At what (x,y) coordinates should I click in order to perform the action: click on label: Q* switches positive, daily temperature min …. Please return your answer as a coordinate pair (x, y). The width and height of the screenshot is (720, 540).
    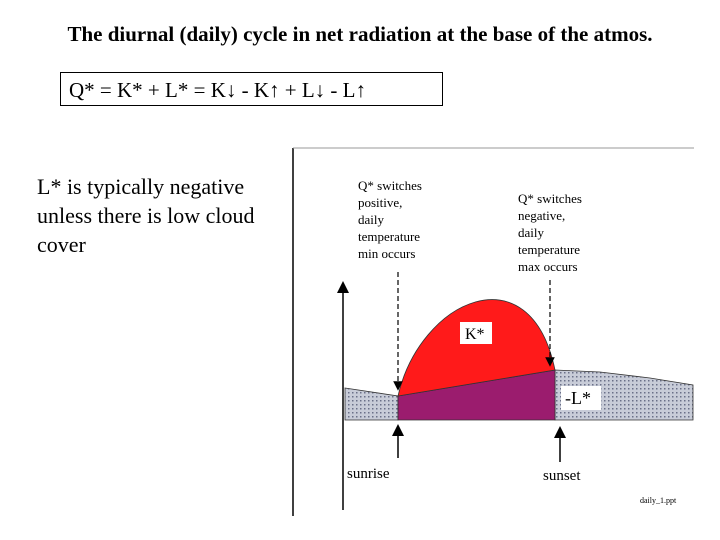
    Looking at the image, I should click on (390, 219).